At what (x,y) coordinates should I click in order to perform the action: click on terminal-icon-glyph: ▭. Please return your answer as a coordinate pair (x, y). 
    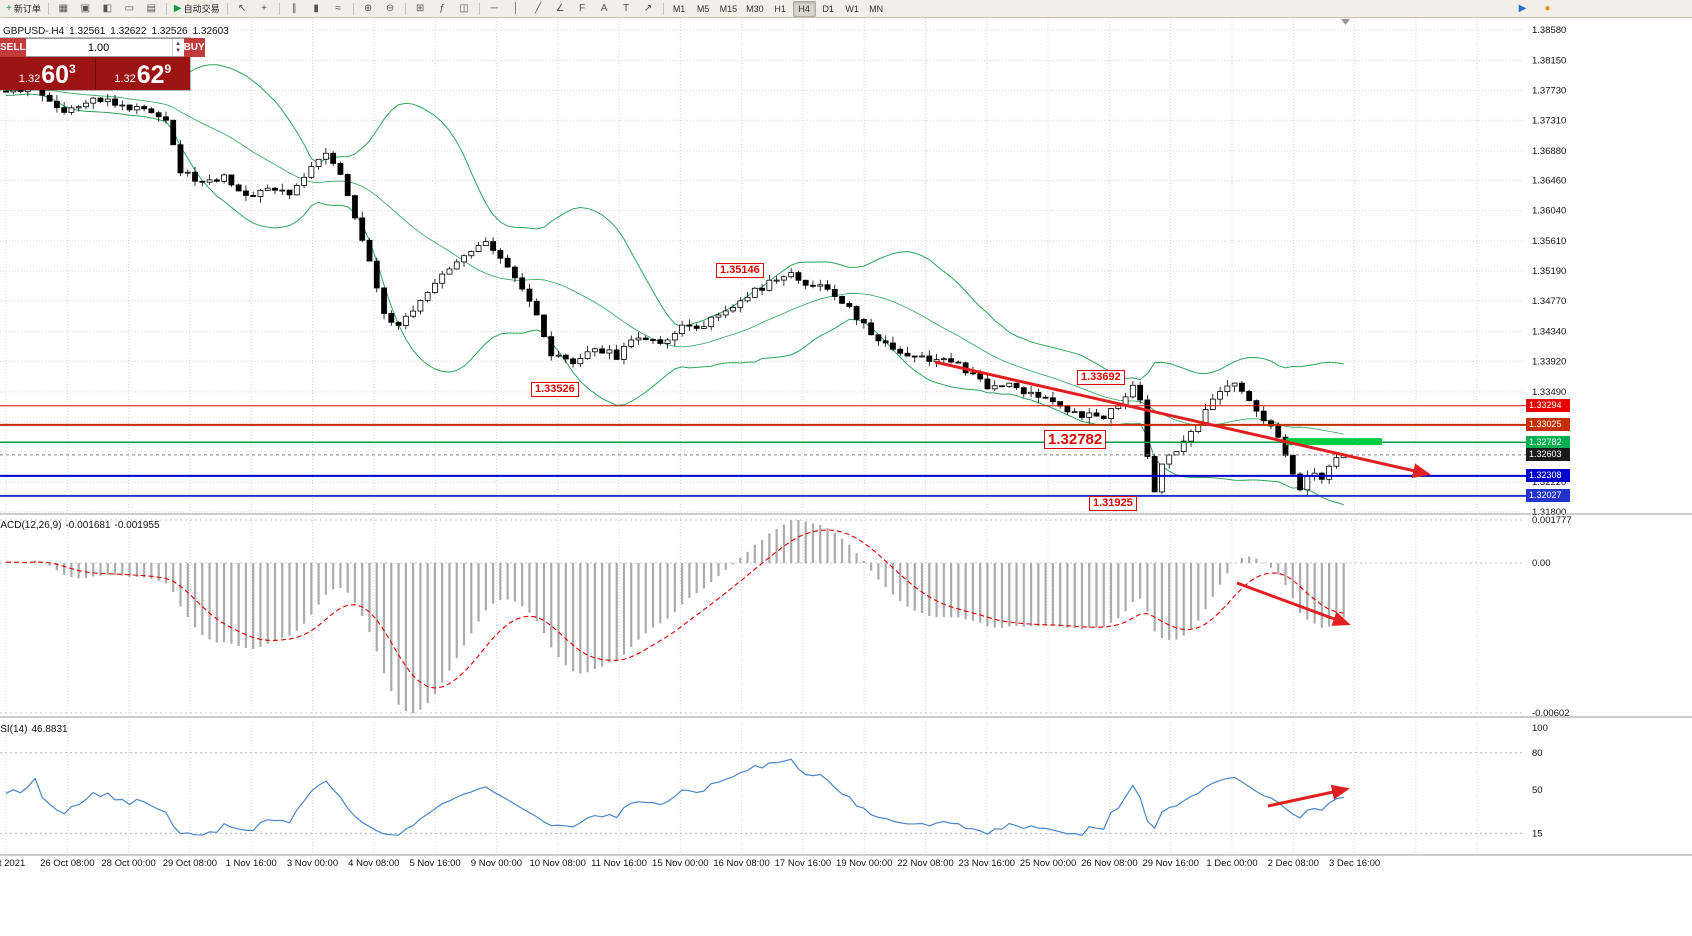
    Looking at the image, I should click on (129, 8).